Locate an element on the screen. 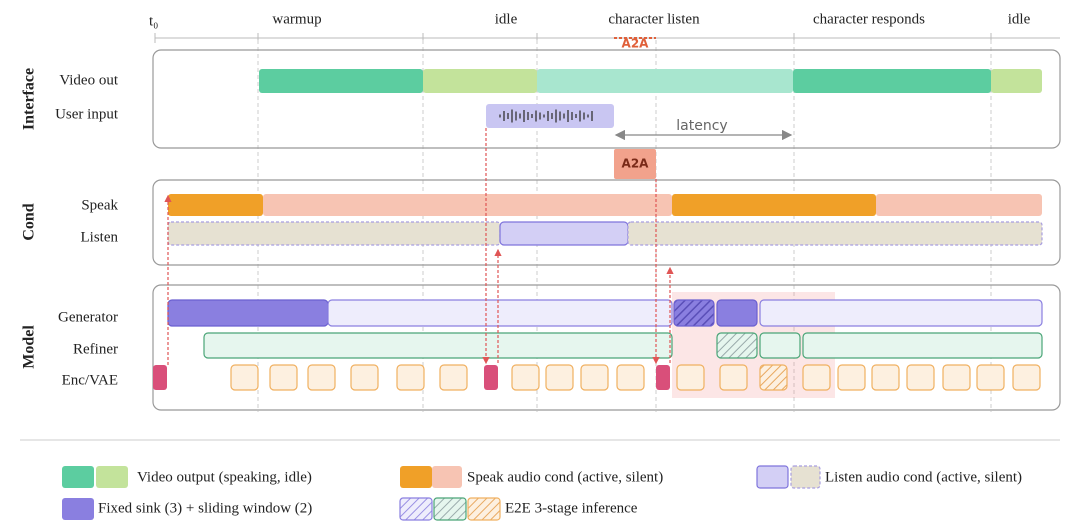 Image resolution: width=1080 pixels, height=532 pixels. origin-label: t₀ is located at coordinates (153, 21).